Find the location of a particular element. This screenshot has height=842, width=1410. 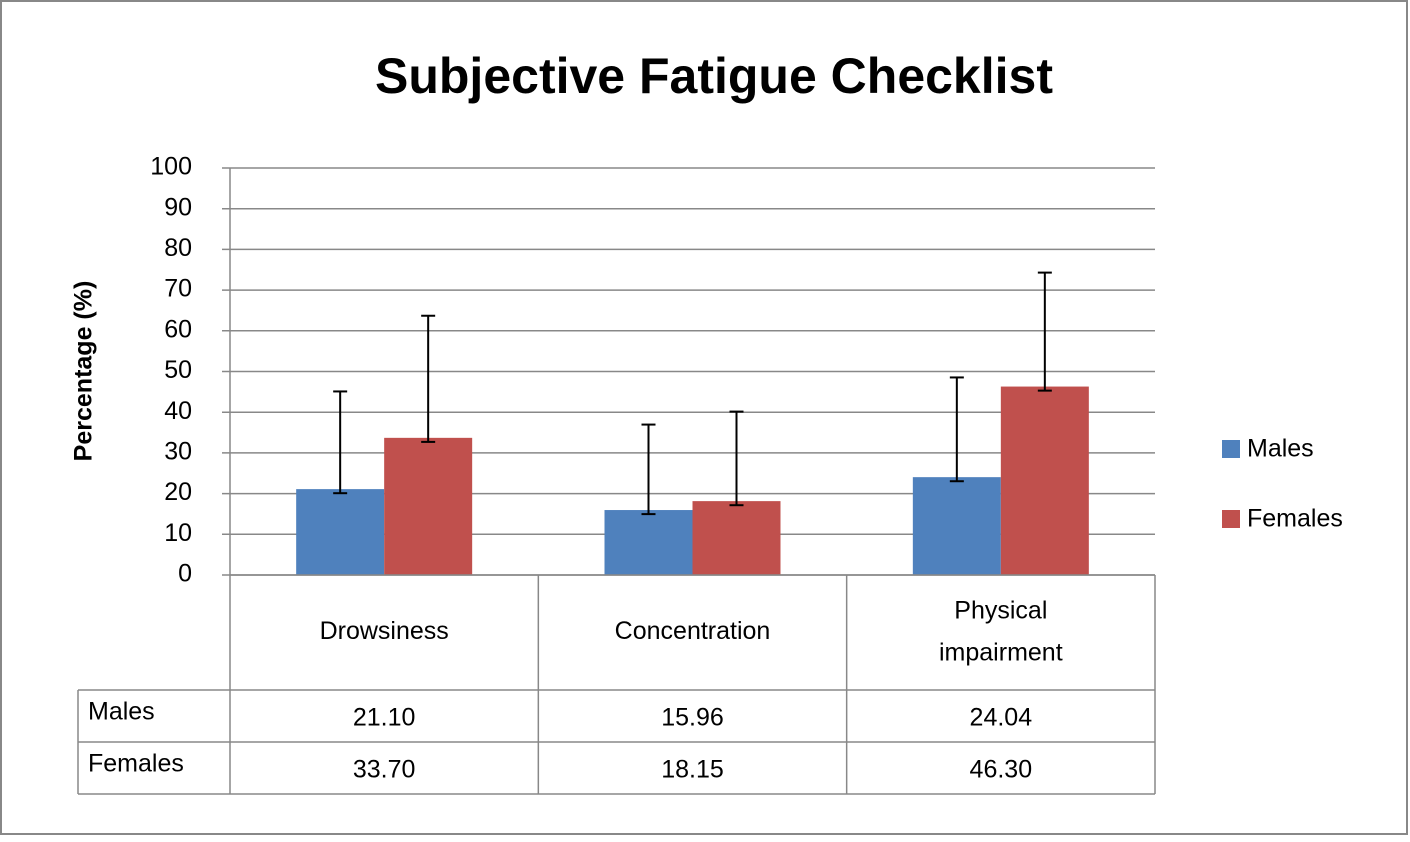

y-tick-label: 40 is located at coordinates (178, 411).